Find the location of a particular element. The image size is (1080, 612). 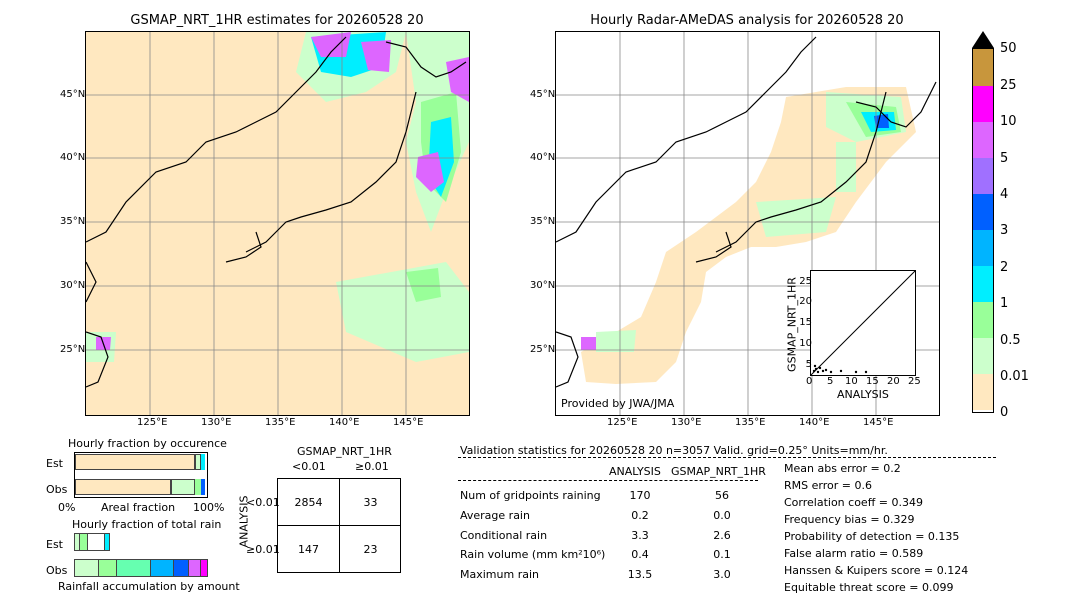

right-lon-label: 140°E is located at coordinates (814, 422).